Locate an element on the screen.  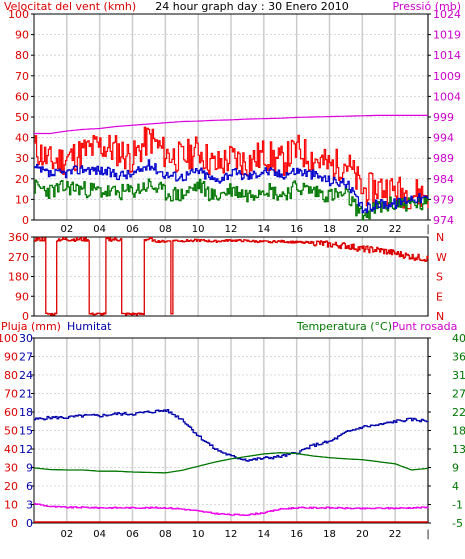
panel-3-left-tick-label-2: 12 is located at coordinates (26, 449).